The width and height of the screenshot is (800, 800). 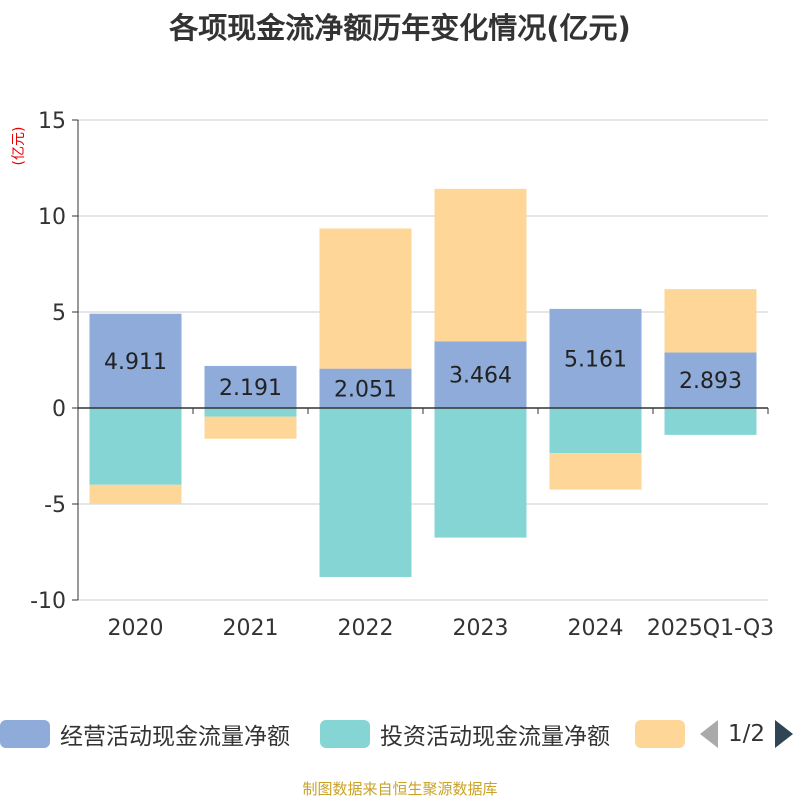 I want to click on legend: 经营活动现金流量净额 投资活动现金流量净额 1/2, so click(x=400, y=734).